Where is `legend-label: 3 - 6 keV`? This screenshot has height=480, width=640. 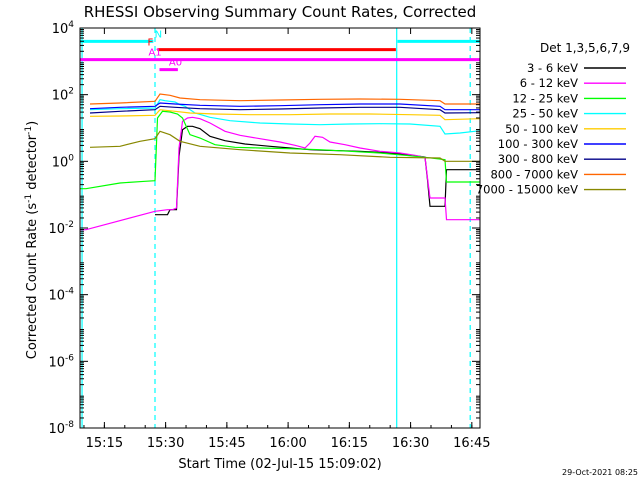
legend-label: 3 - 6 keV is located at coordinates (552, 68).